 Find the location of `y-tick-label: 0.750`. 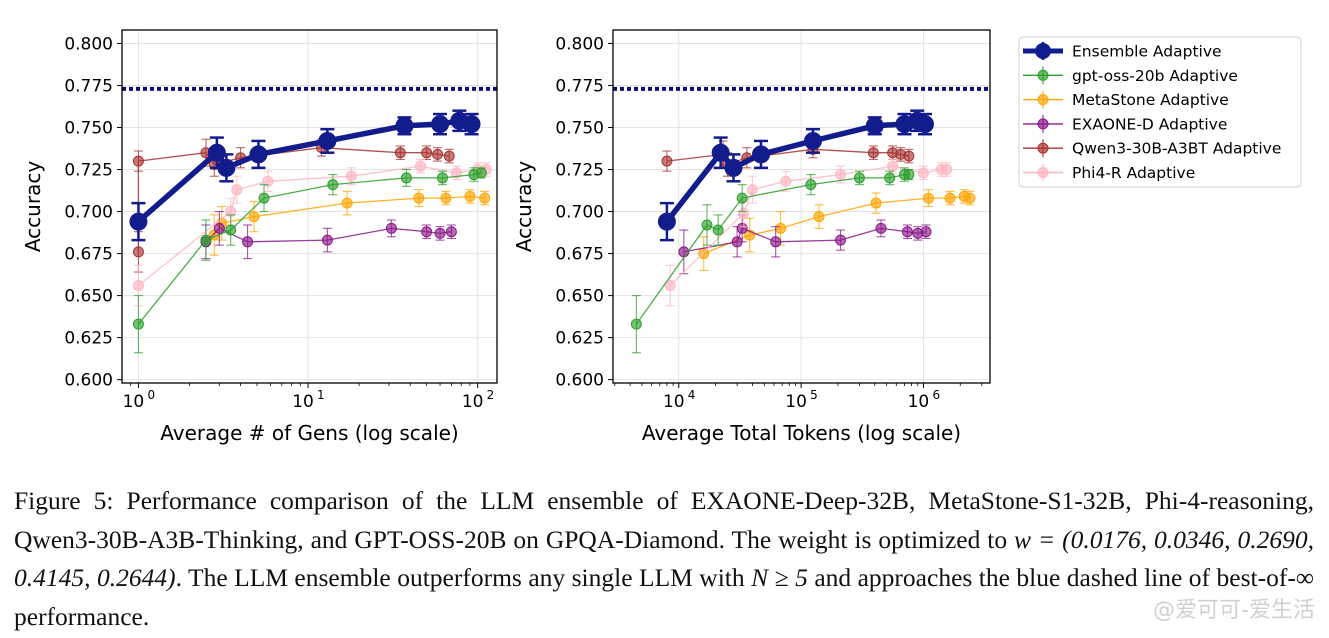

y-tick-label: 0.750 is located at coordinates (88, 128).